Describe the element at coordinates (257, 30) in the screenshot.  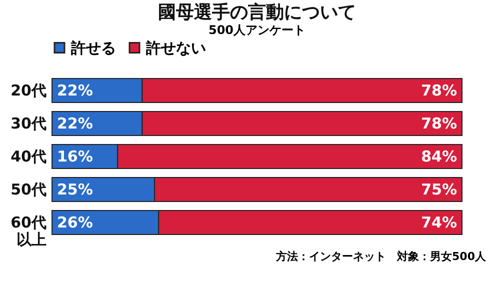
I see `chart-subtitle: 500人アンケート` at that location.